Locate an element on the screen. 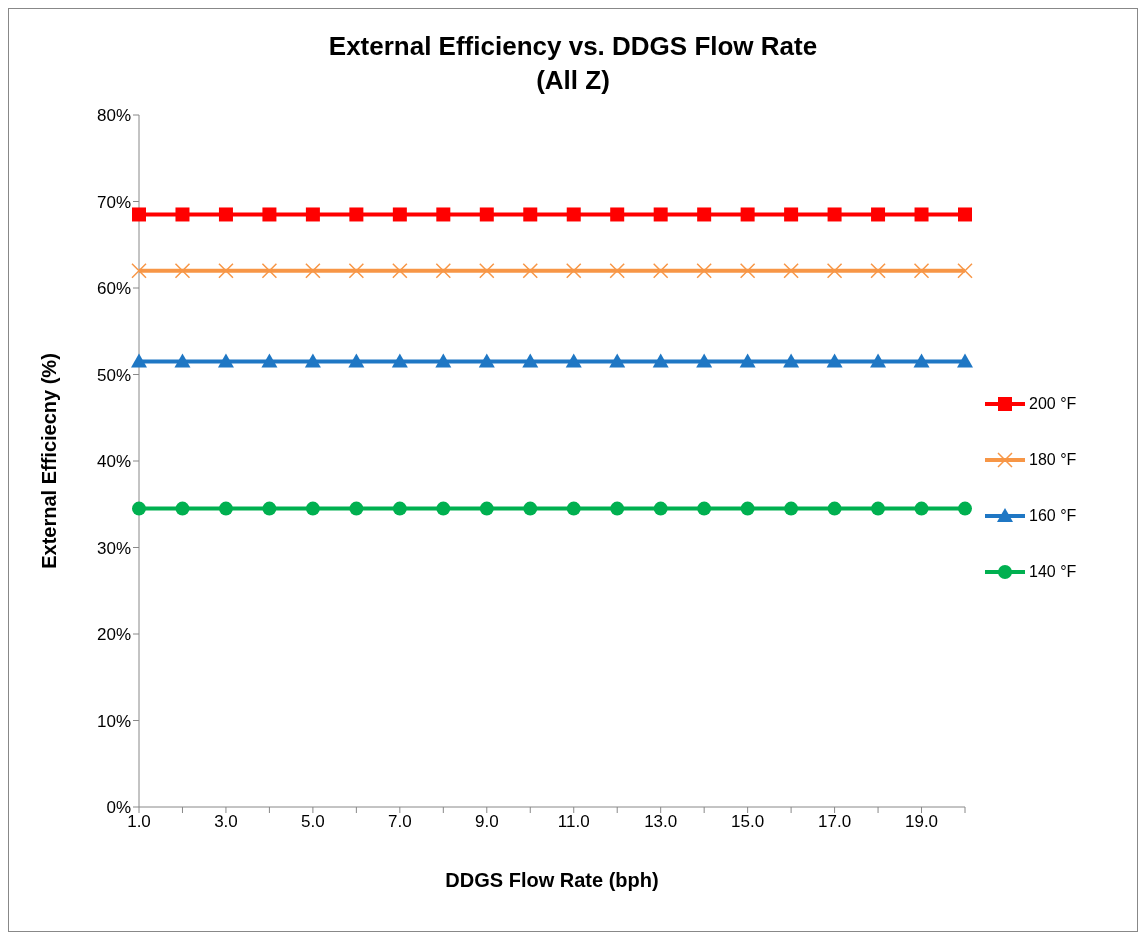 This screenshot has height=932, width=1147. x-axis-title: DDGS Flow Rate (bph) is located at coordinates (552, 880).